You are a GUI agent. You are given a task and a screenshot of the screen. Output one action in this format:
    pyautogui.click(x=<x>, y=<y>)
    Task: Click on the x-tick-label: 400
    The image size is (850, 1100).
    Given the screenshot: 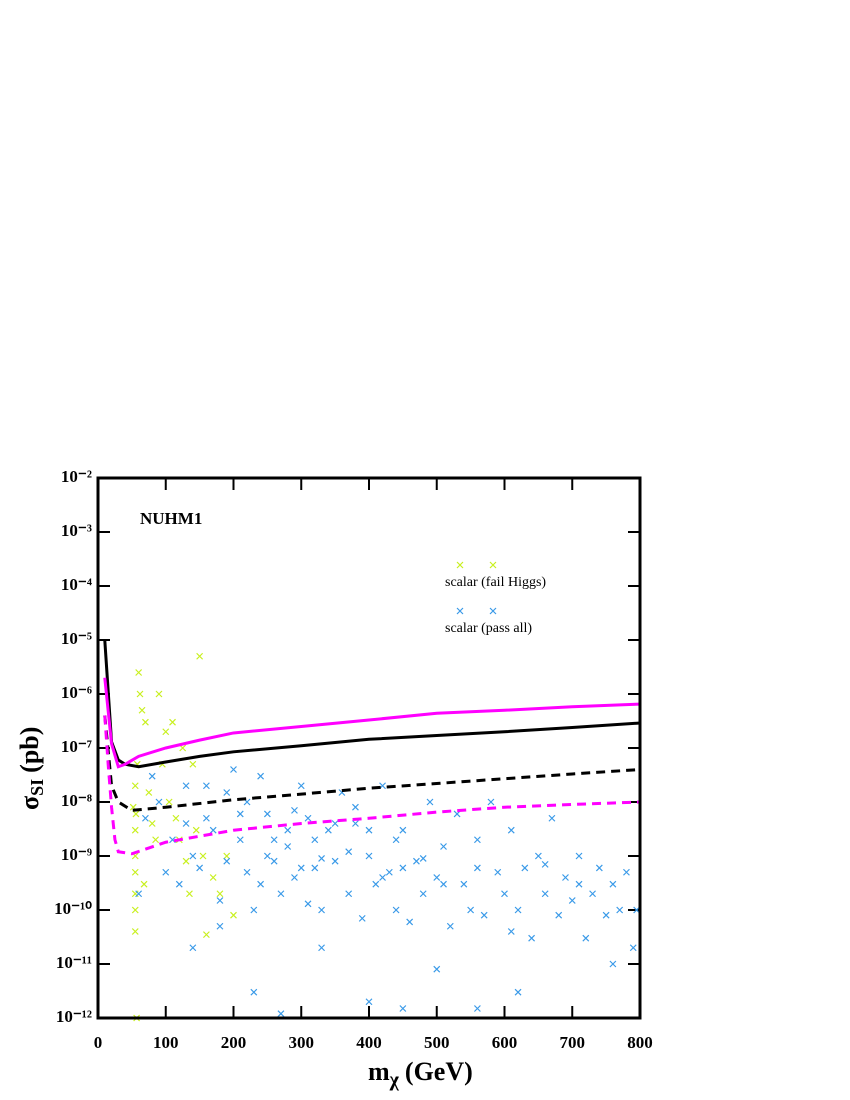 What is the action you would take?
    pyautogui.click(x=369, y=1042)
    